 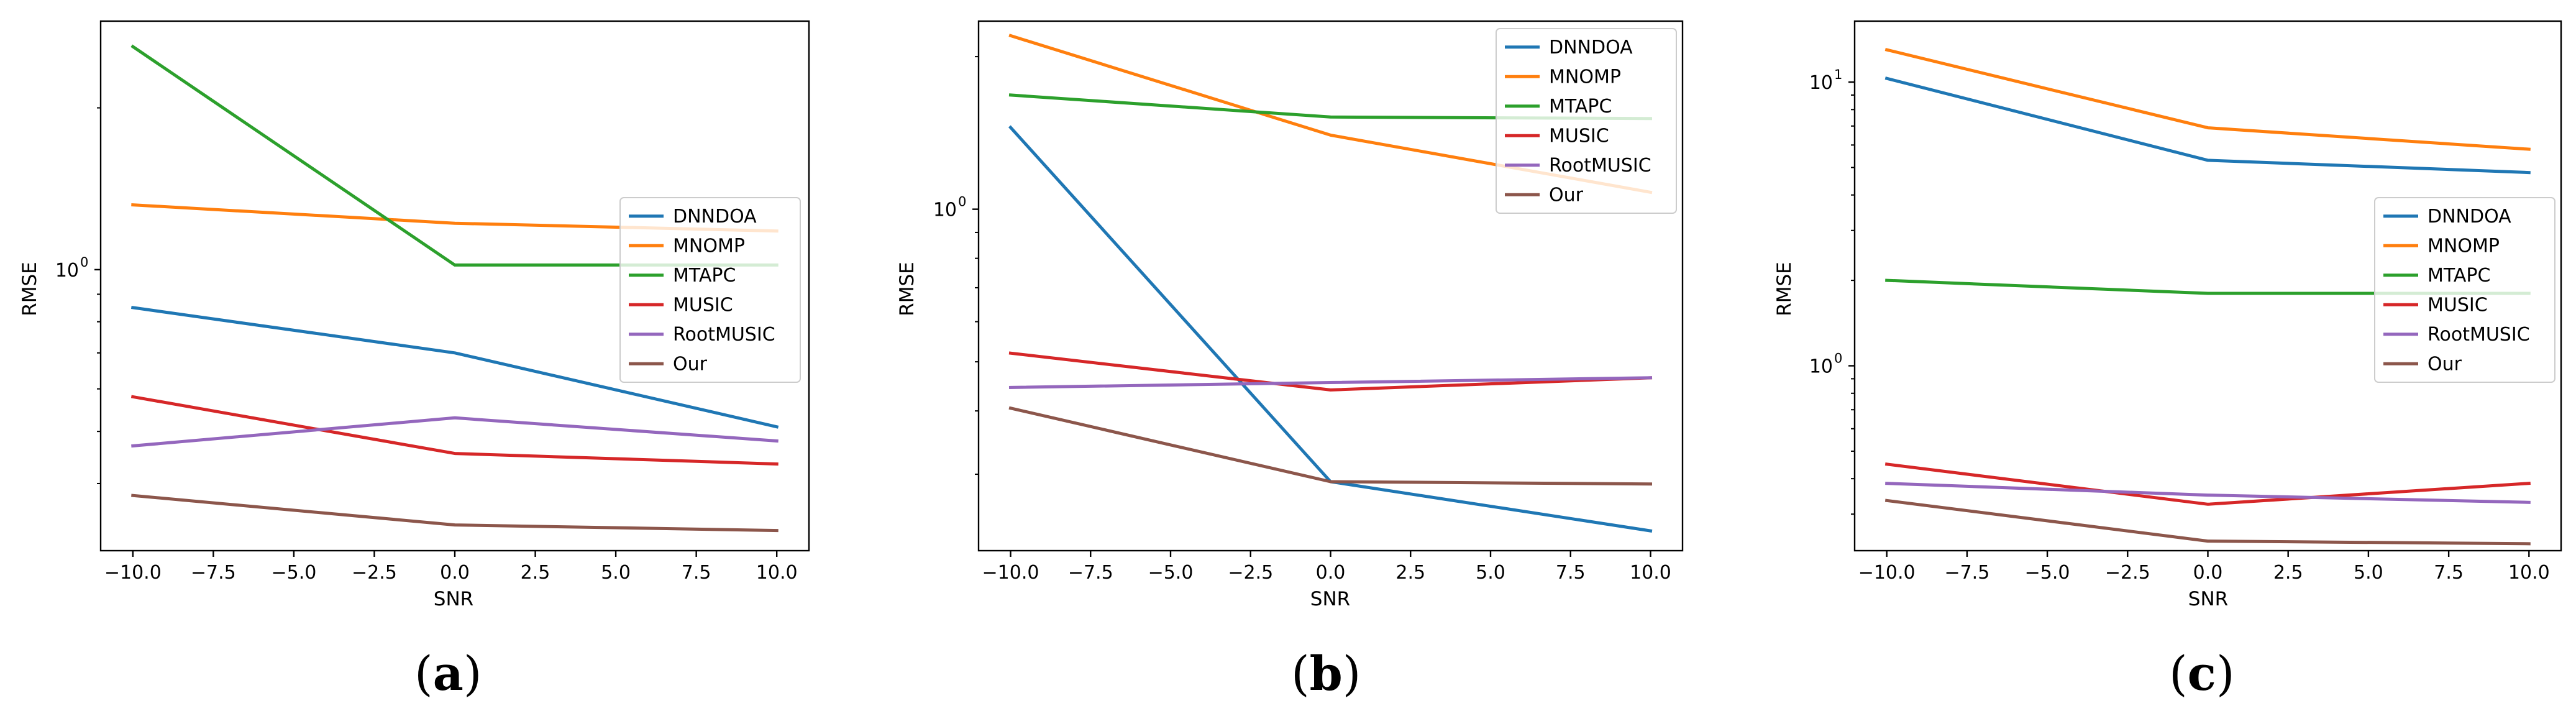 I want to click on series-line-rootmusic-b, so click(x=1330, y=383).